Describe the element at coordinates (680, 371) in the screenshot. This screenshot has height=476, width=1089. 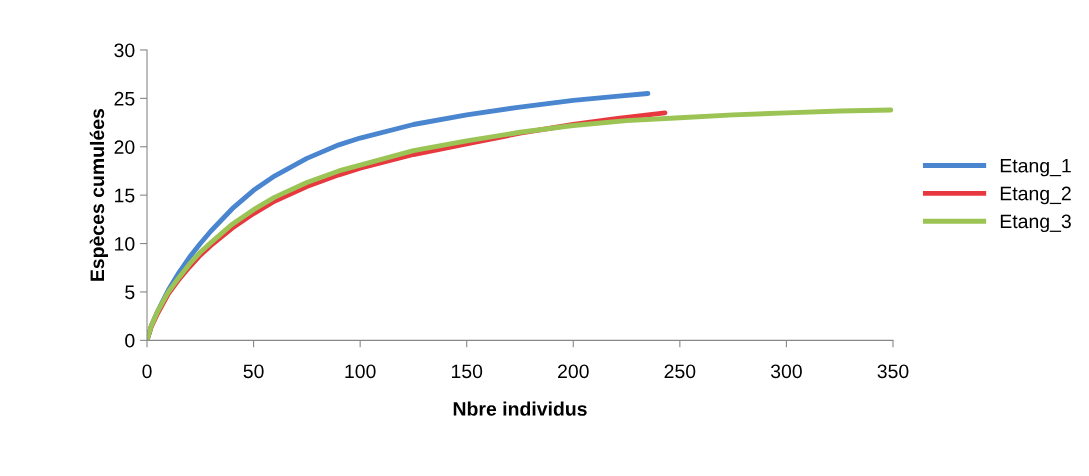
I see `x-tick-label: 250` at that location.